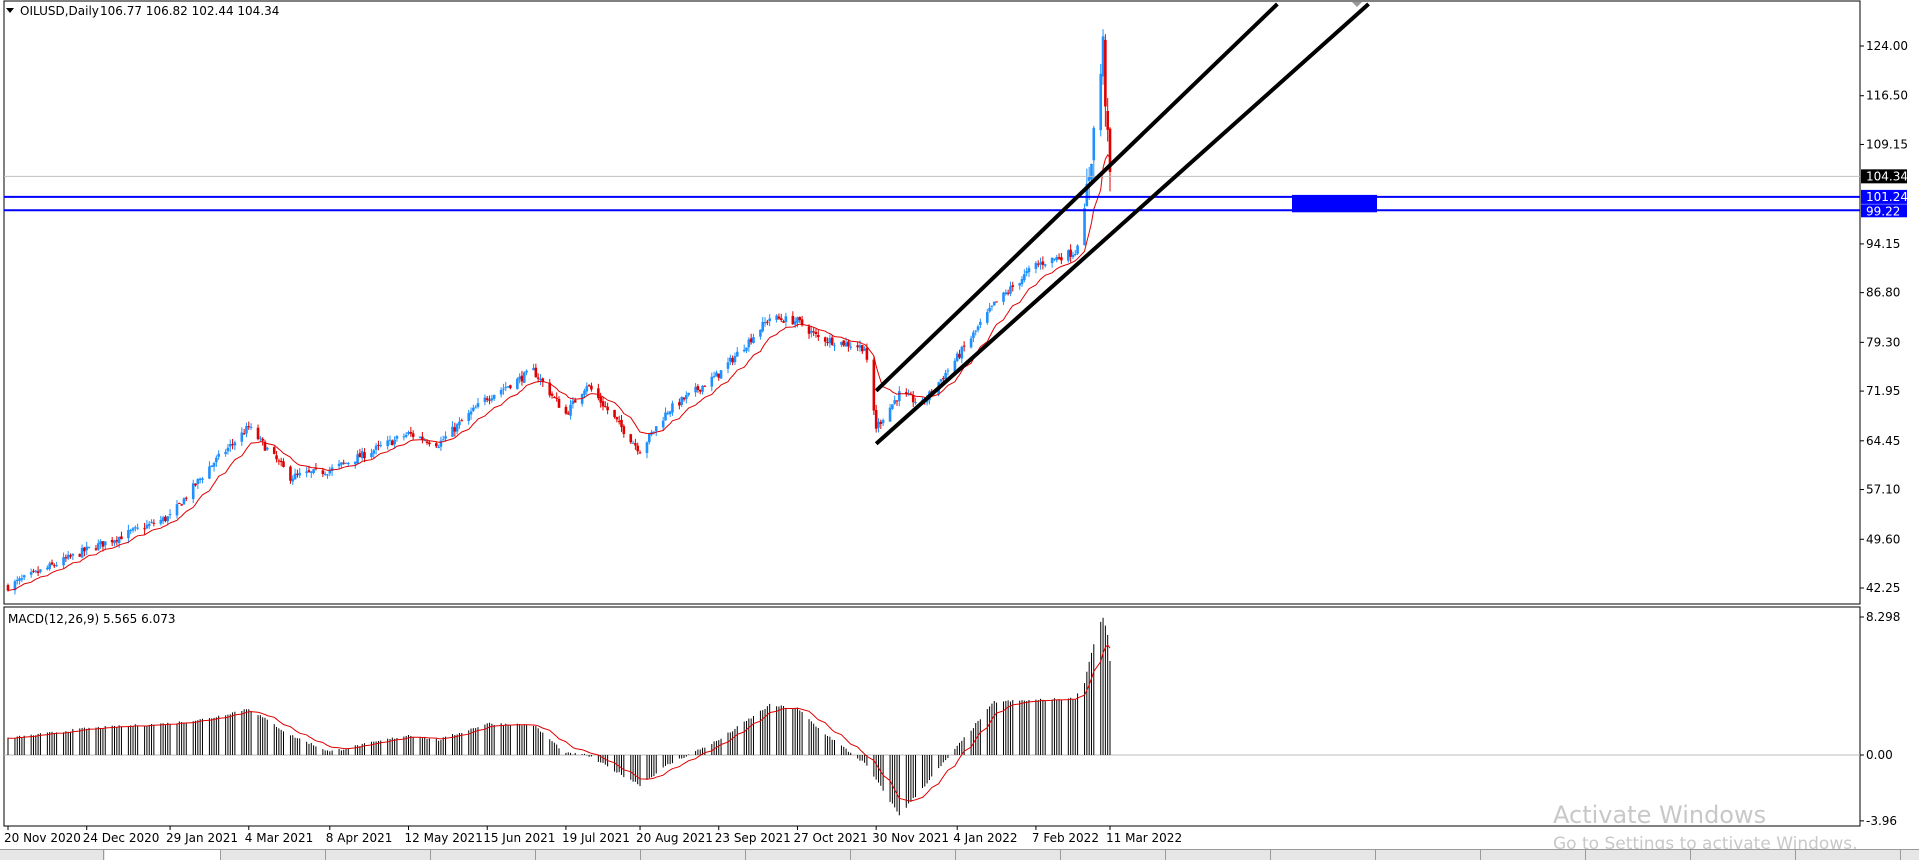 The height and width of the screenshot is (860, 1919). I want to click on last-price-box, so click(1884, 176).